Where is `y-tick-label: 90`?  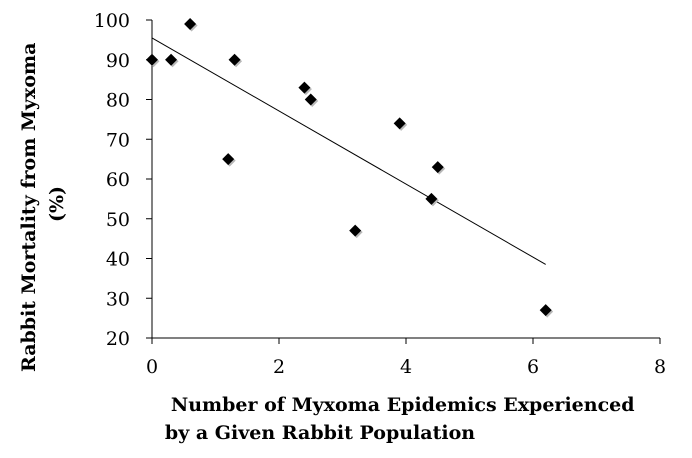
y-tick-label: 90 is located at coordinates (118, 61).